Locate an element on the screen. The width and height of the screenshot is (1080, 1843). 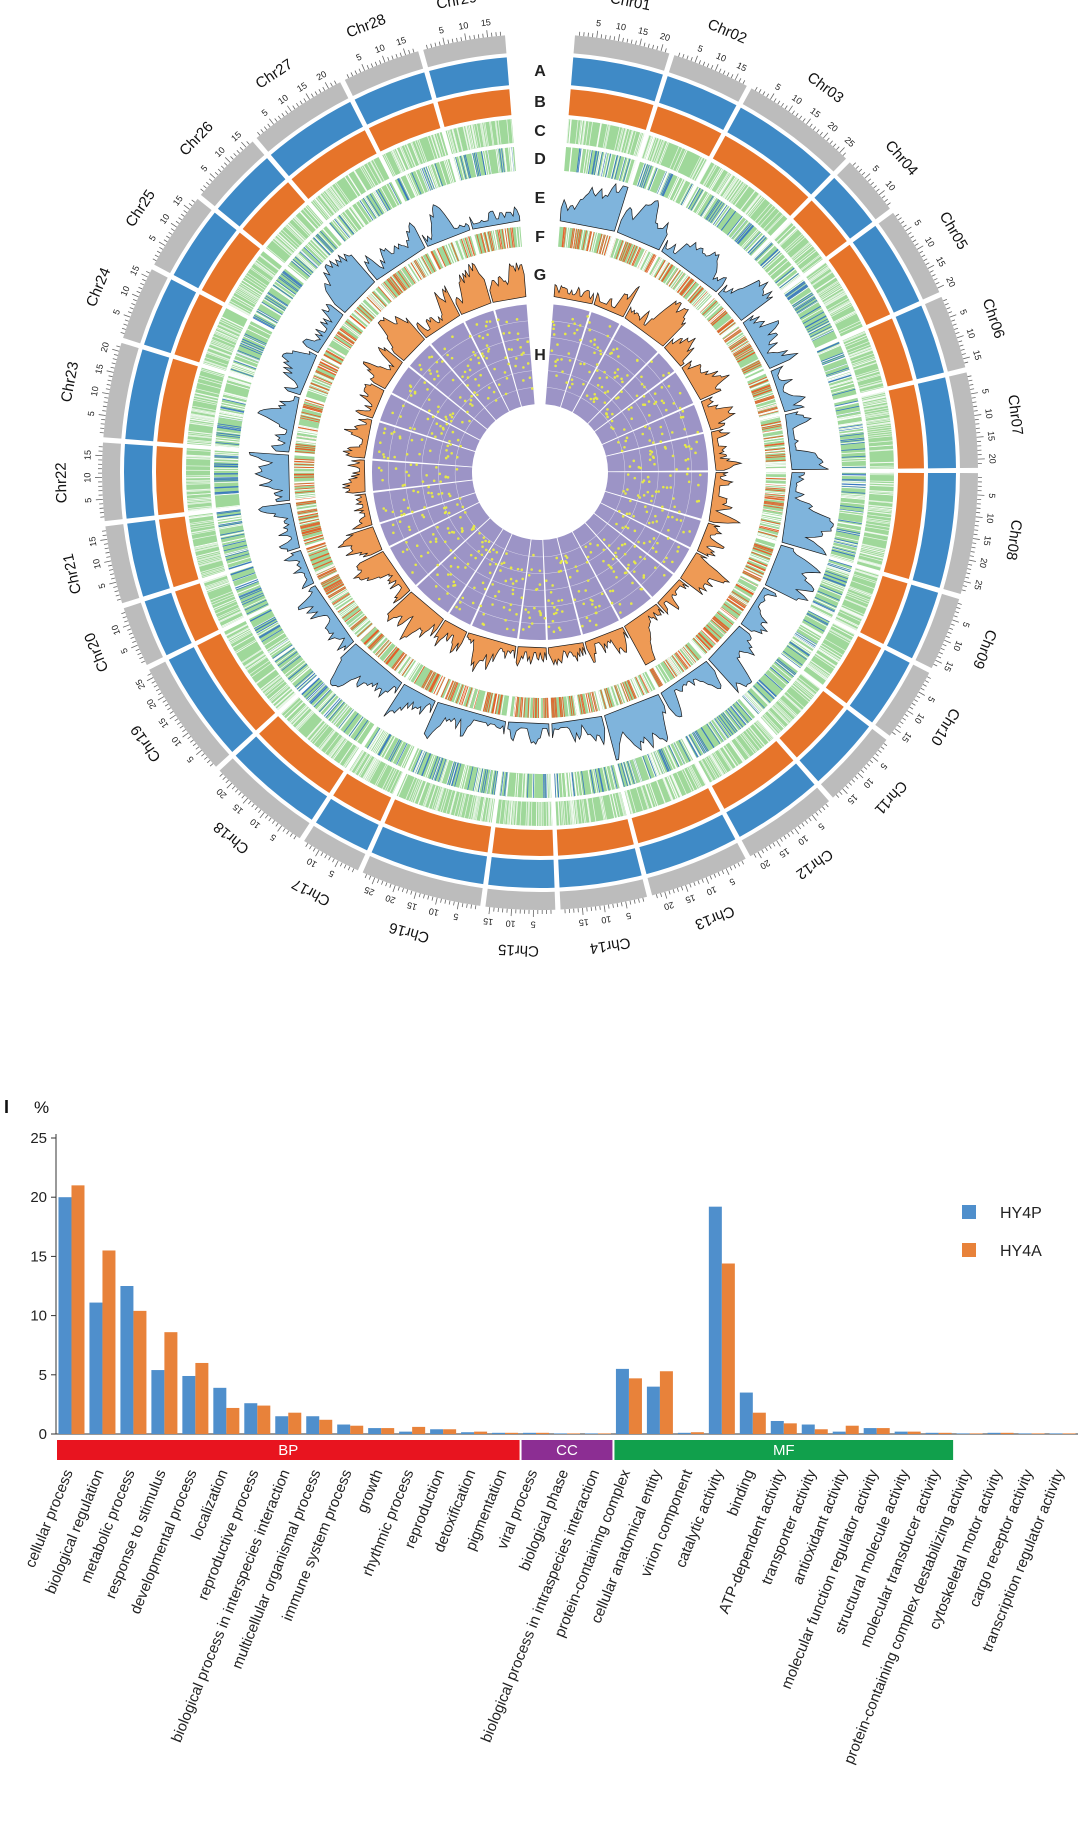
chromosome-label: Chr26 is located at coordinates (196, 138).